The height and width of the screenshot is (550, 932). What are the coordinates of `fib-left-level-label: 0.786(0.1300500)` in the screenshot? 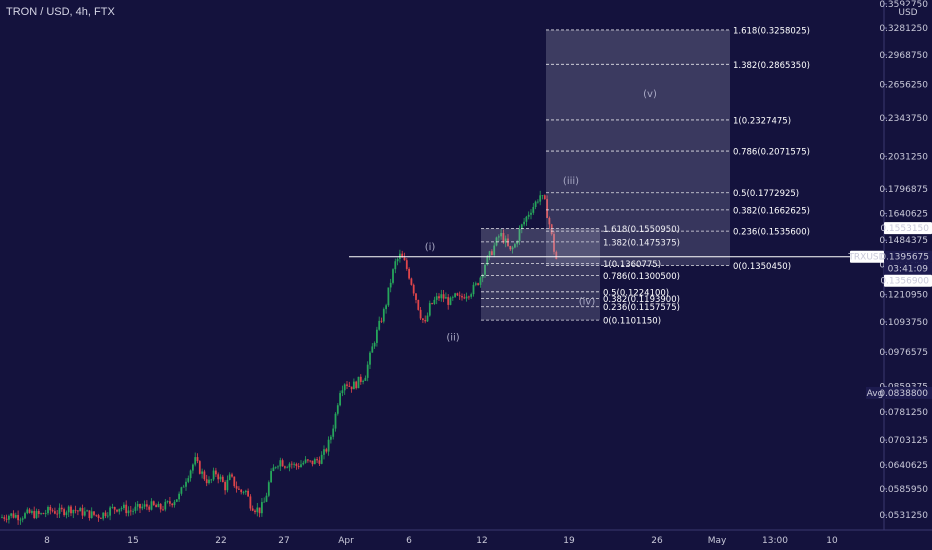 It's located at (641, 277).